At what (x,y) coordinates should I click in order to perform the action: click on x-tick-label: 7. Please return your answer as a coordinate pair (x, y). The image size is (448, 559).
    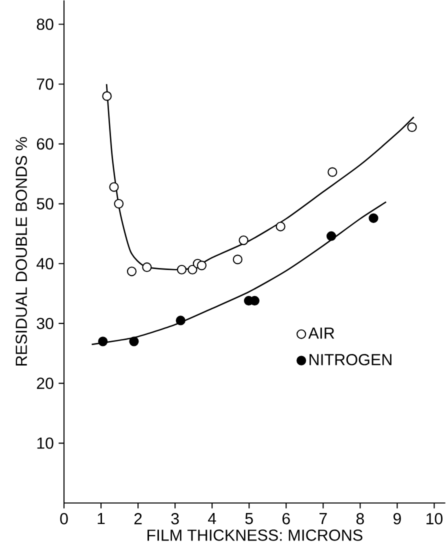
    Looking at the image, I should click on (323, 518).